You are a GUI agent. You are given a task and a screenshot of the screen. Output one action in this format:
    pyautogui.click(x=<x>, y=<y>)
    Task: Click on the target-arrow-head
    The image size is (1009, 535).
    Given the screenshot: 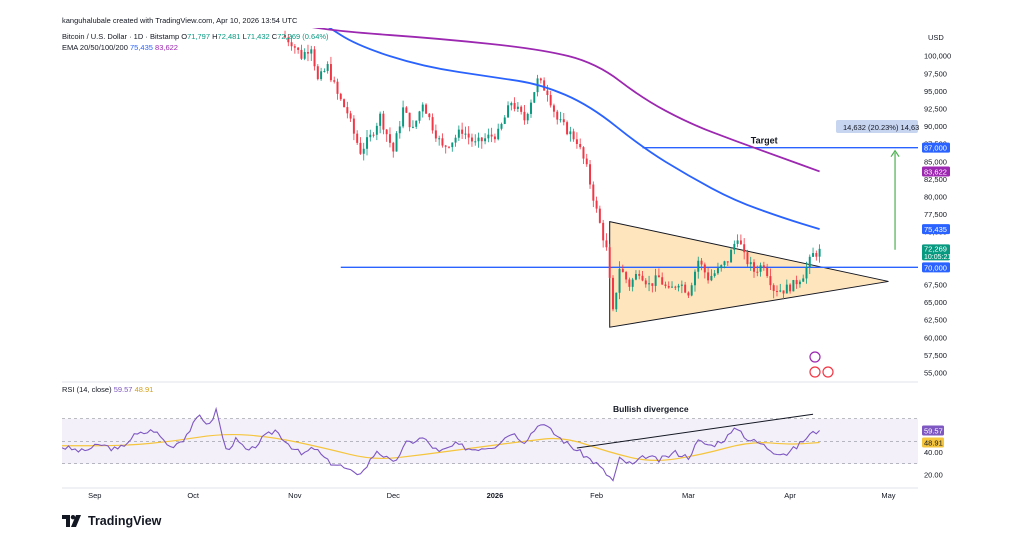 What is the action you would take?
    pyautogui.click(x=895, y=153)
    